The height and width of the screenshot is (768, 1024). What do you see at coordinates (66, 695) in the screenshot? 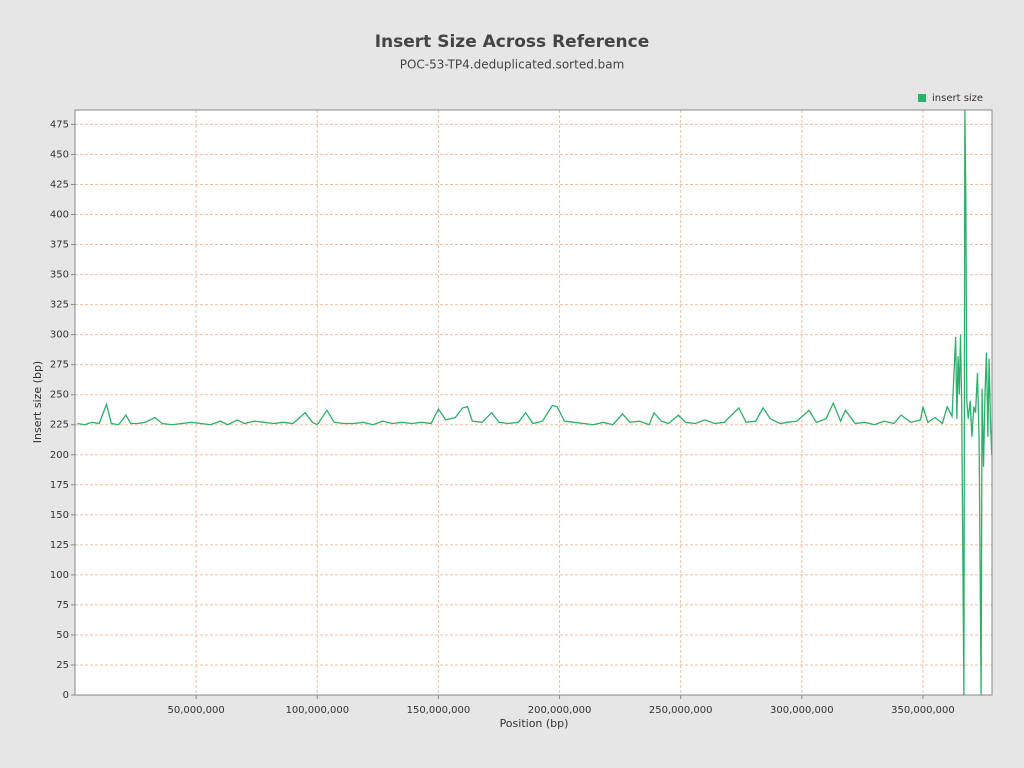
I see `y-tick-label: 0` at bounding box center [66, 695].